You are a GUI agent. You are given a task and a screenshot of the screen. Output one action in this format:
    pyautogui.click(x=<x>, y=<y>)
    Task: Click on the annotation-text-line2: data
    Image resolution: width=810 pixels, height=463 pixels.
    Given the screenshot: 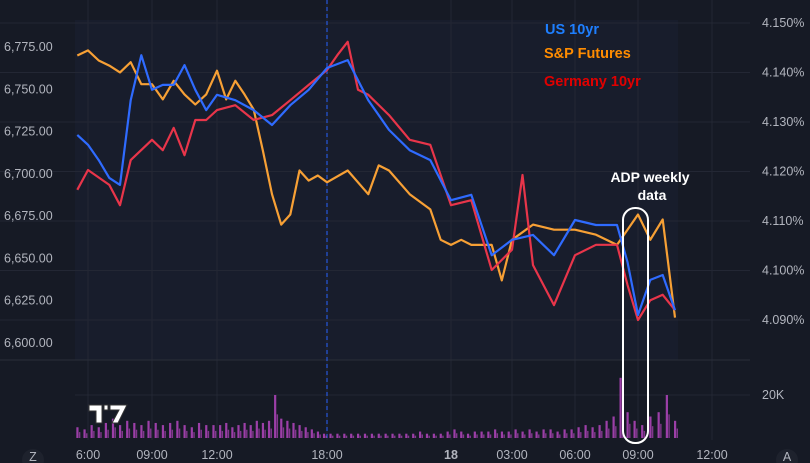 What is the action you would take?
    pyautogui.click(x=652, y=195)
    